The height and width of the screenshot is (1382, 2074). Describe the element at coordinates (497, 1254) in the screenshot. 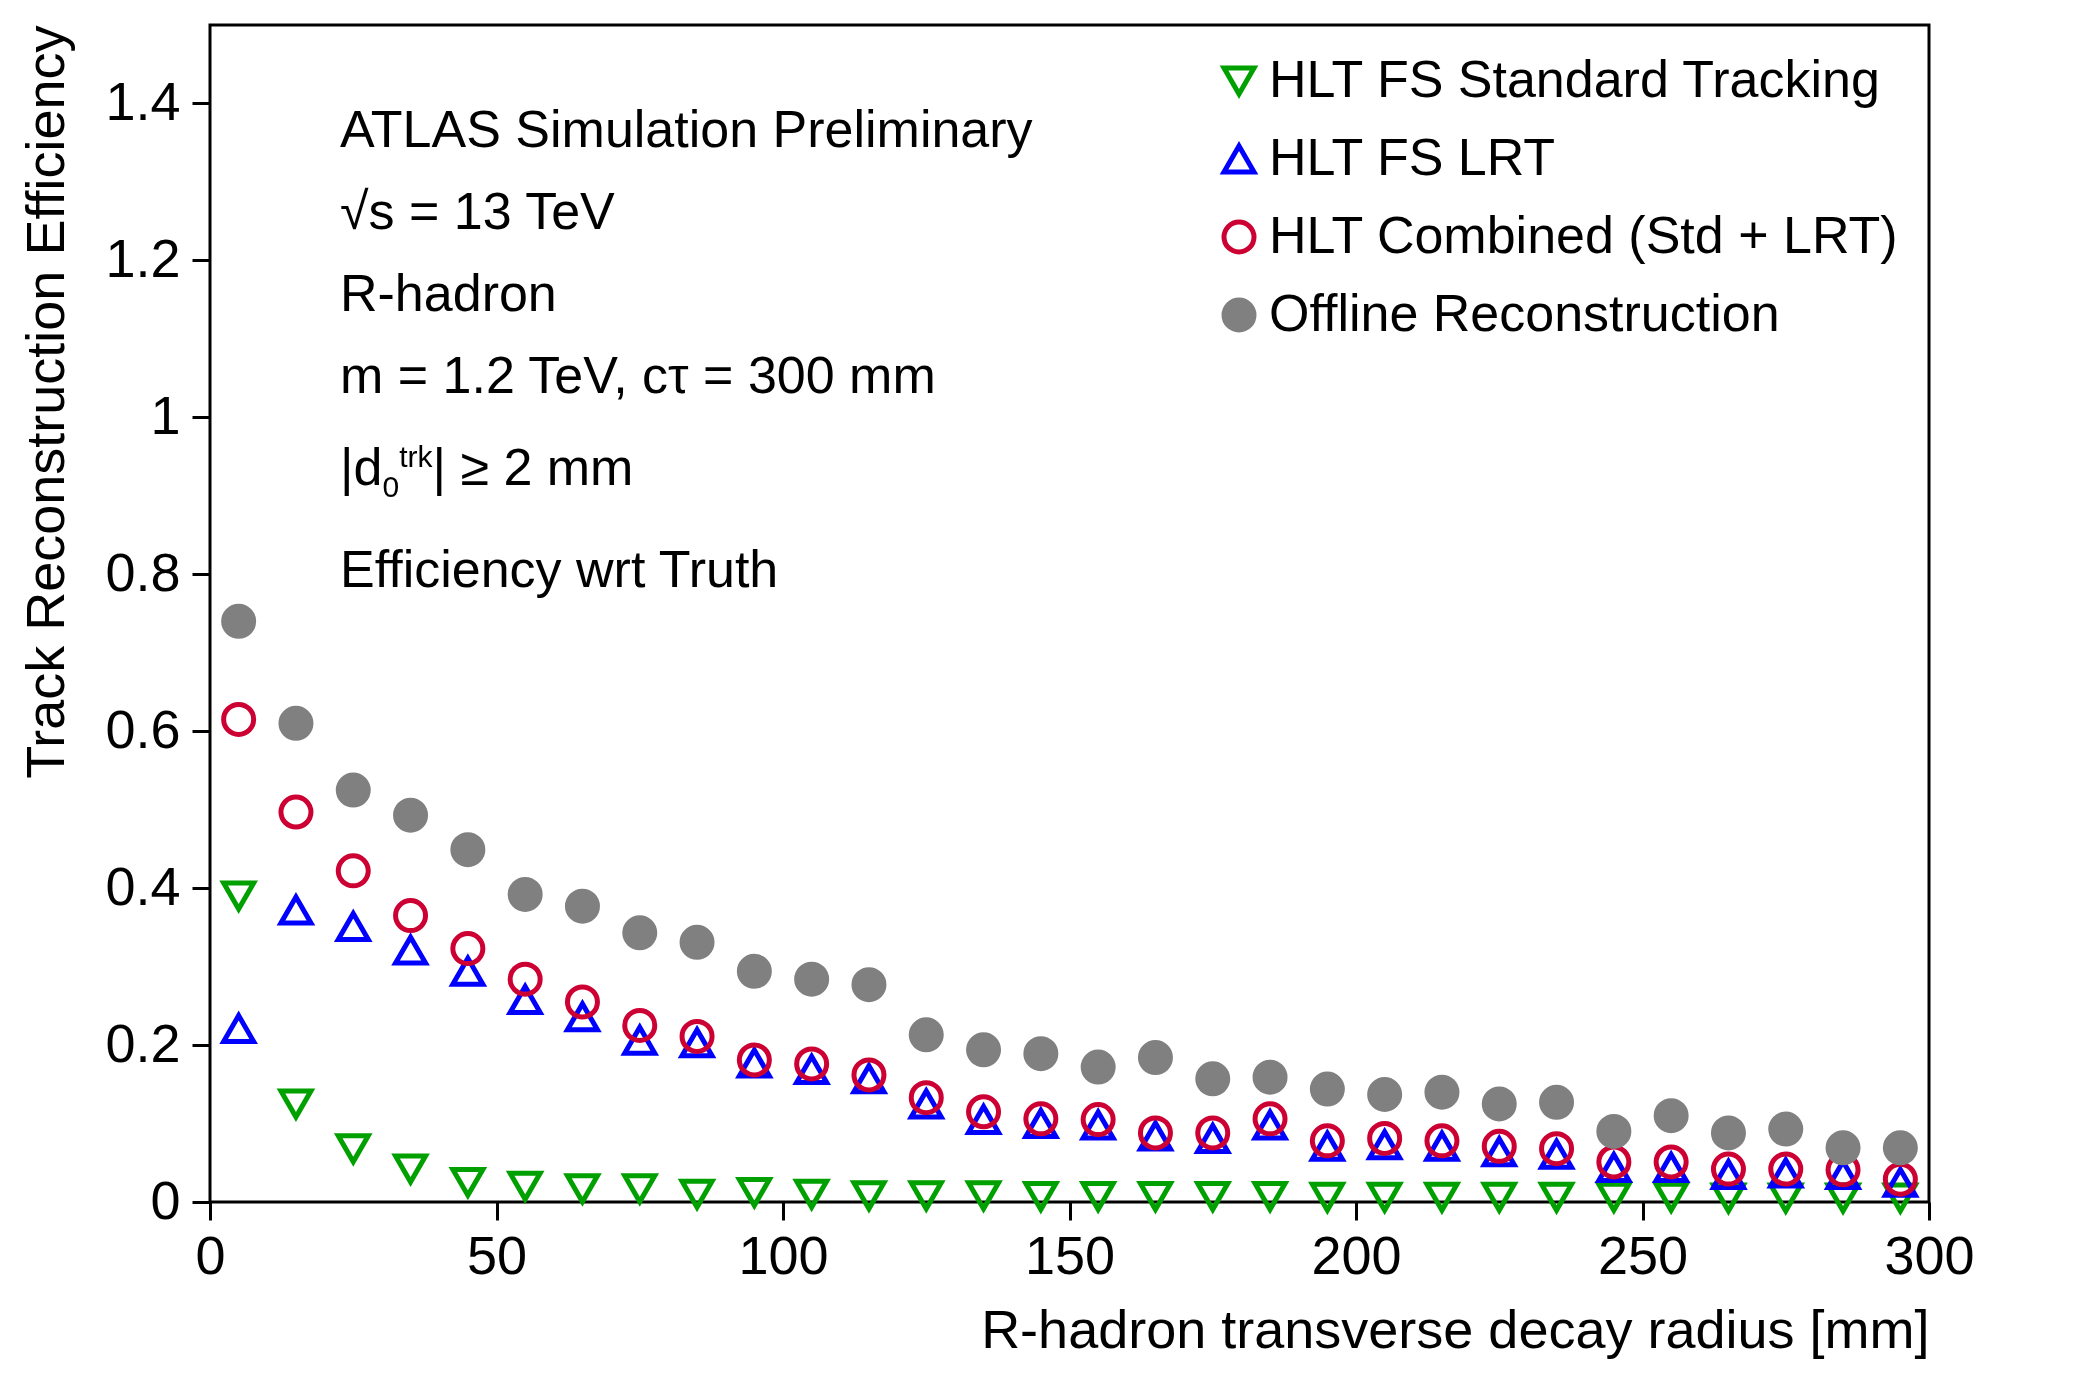

I see `x-tick-label: 50` at that location.